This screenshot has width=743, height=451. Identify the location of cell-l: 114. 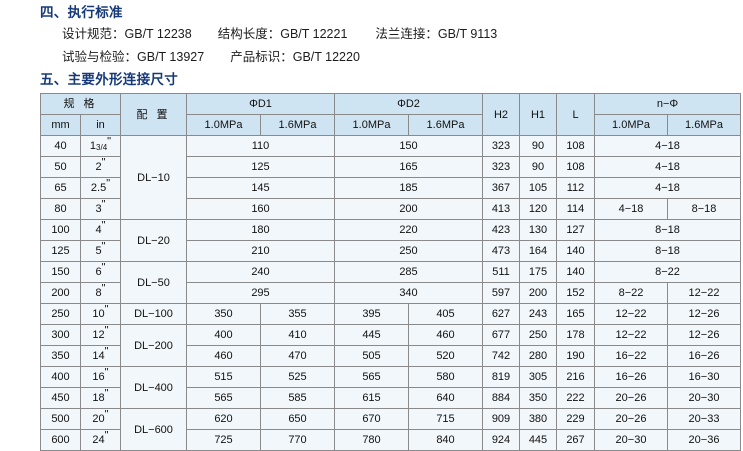
(575, 209).